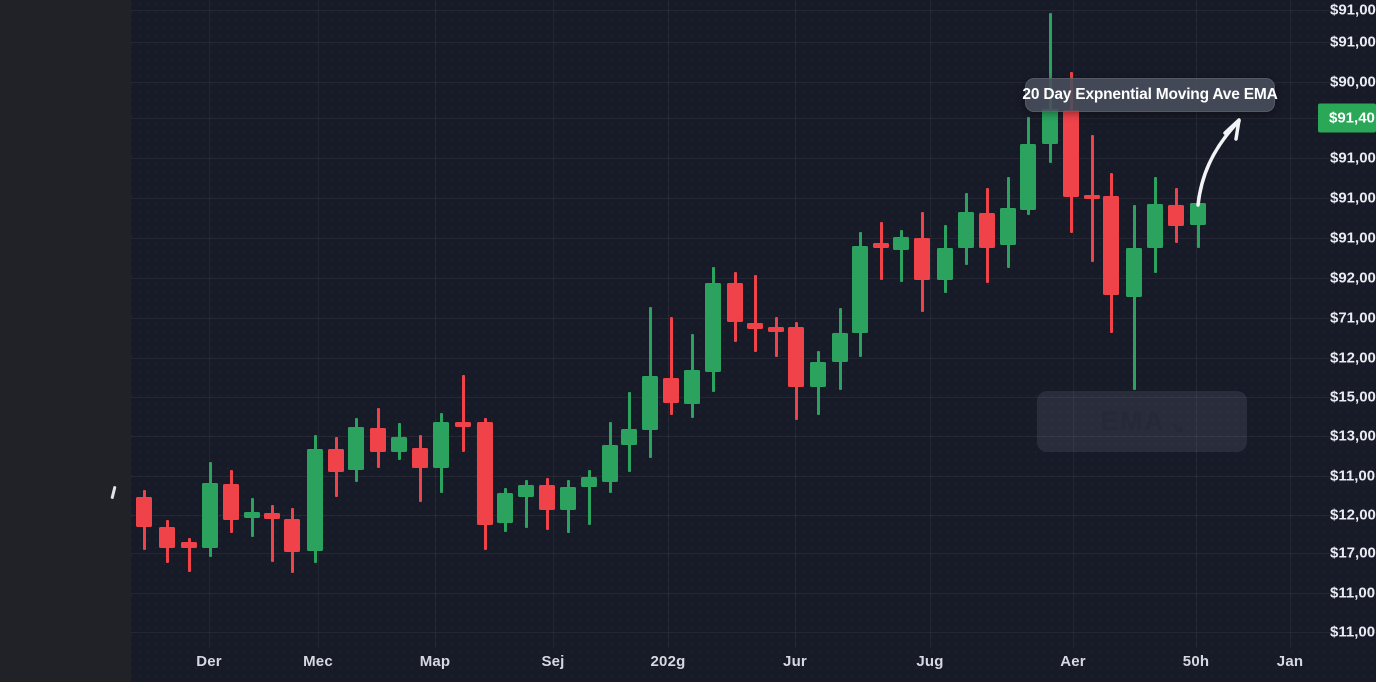 The height and width of the screenshot is (682, 1376). What do you see at coordinates (435, 661) in the screenshot?
I see `time-axis-label: Map` at bounding box center [435, 661].